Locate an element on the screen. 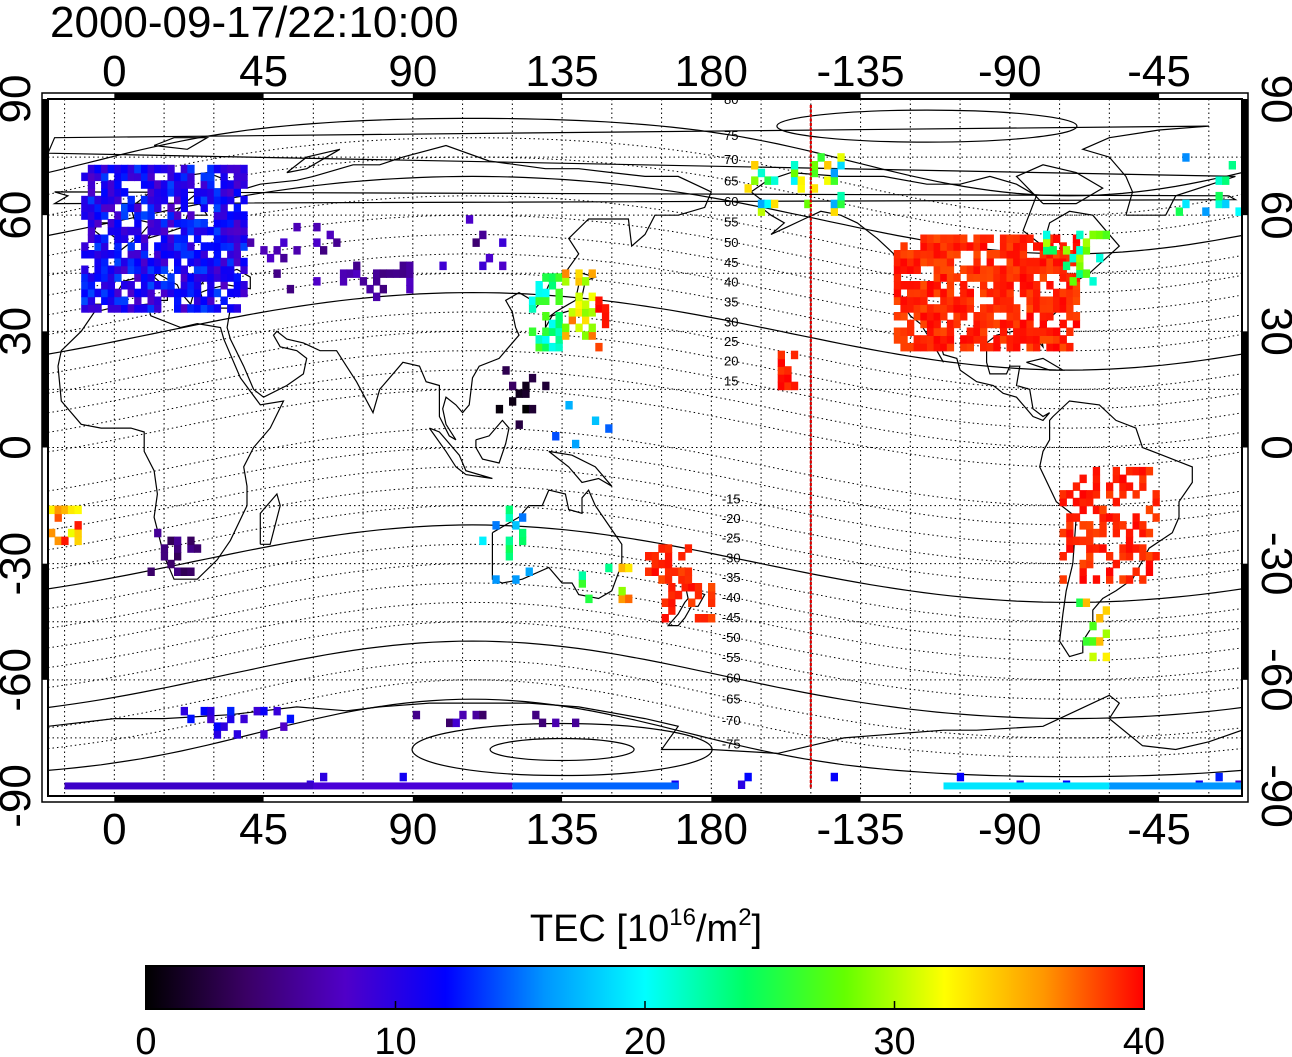 The height and width of the screenshot is (1057, 1292). contour-label: -60 is located at coordinates (731, 678).